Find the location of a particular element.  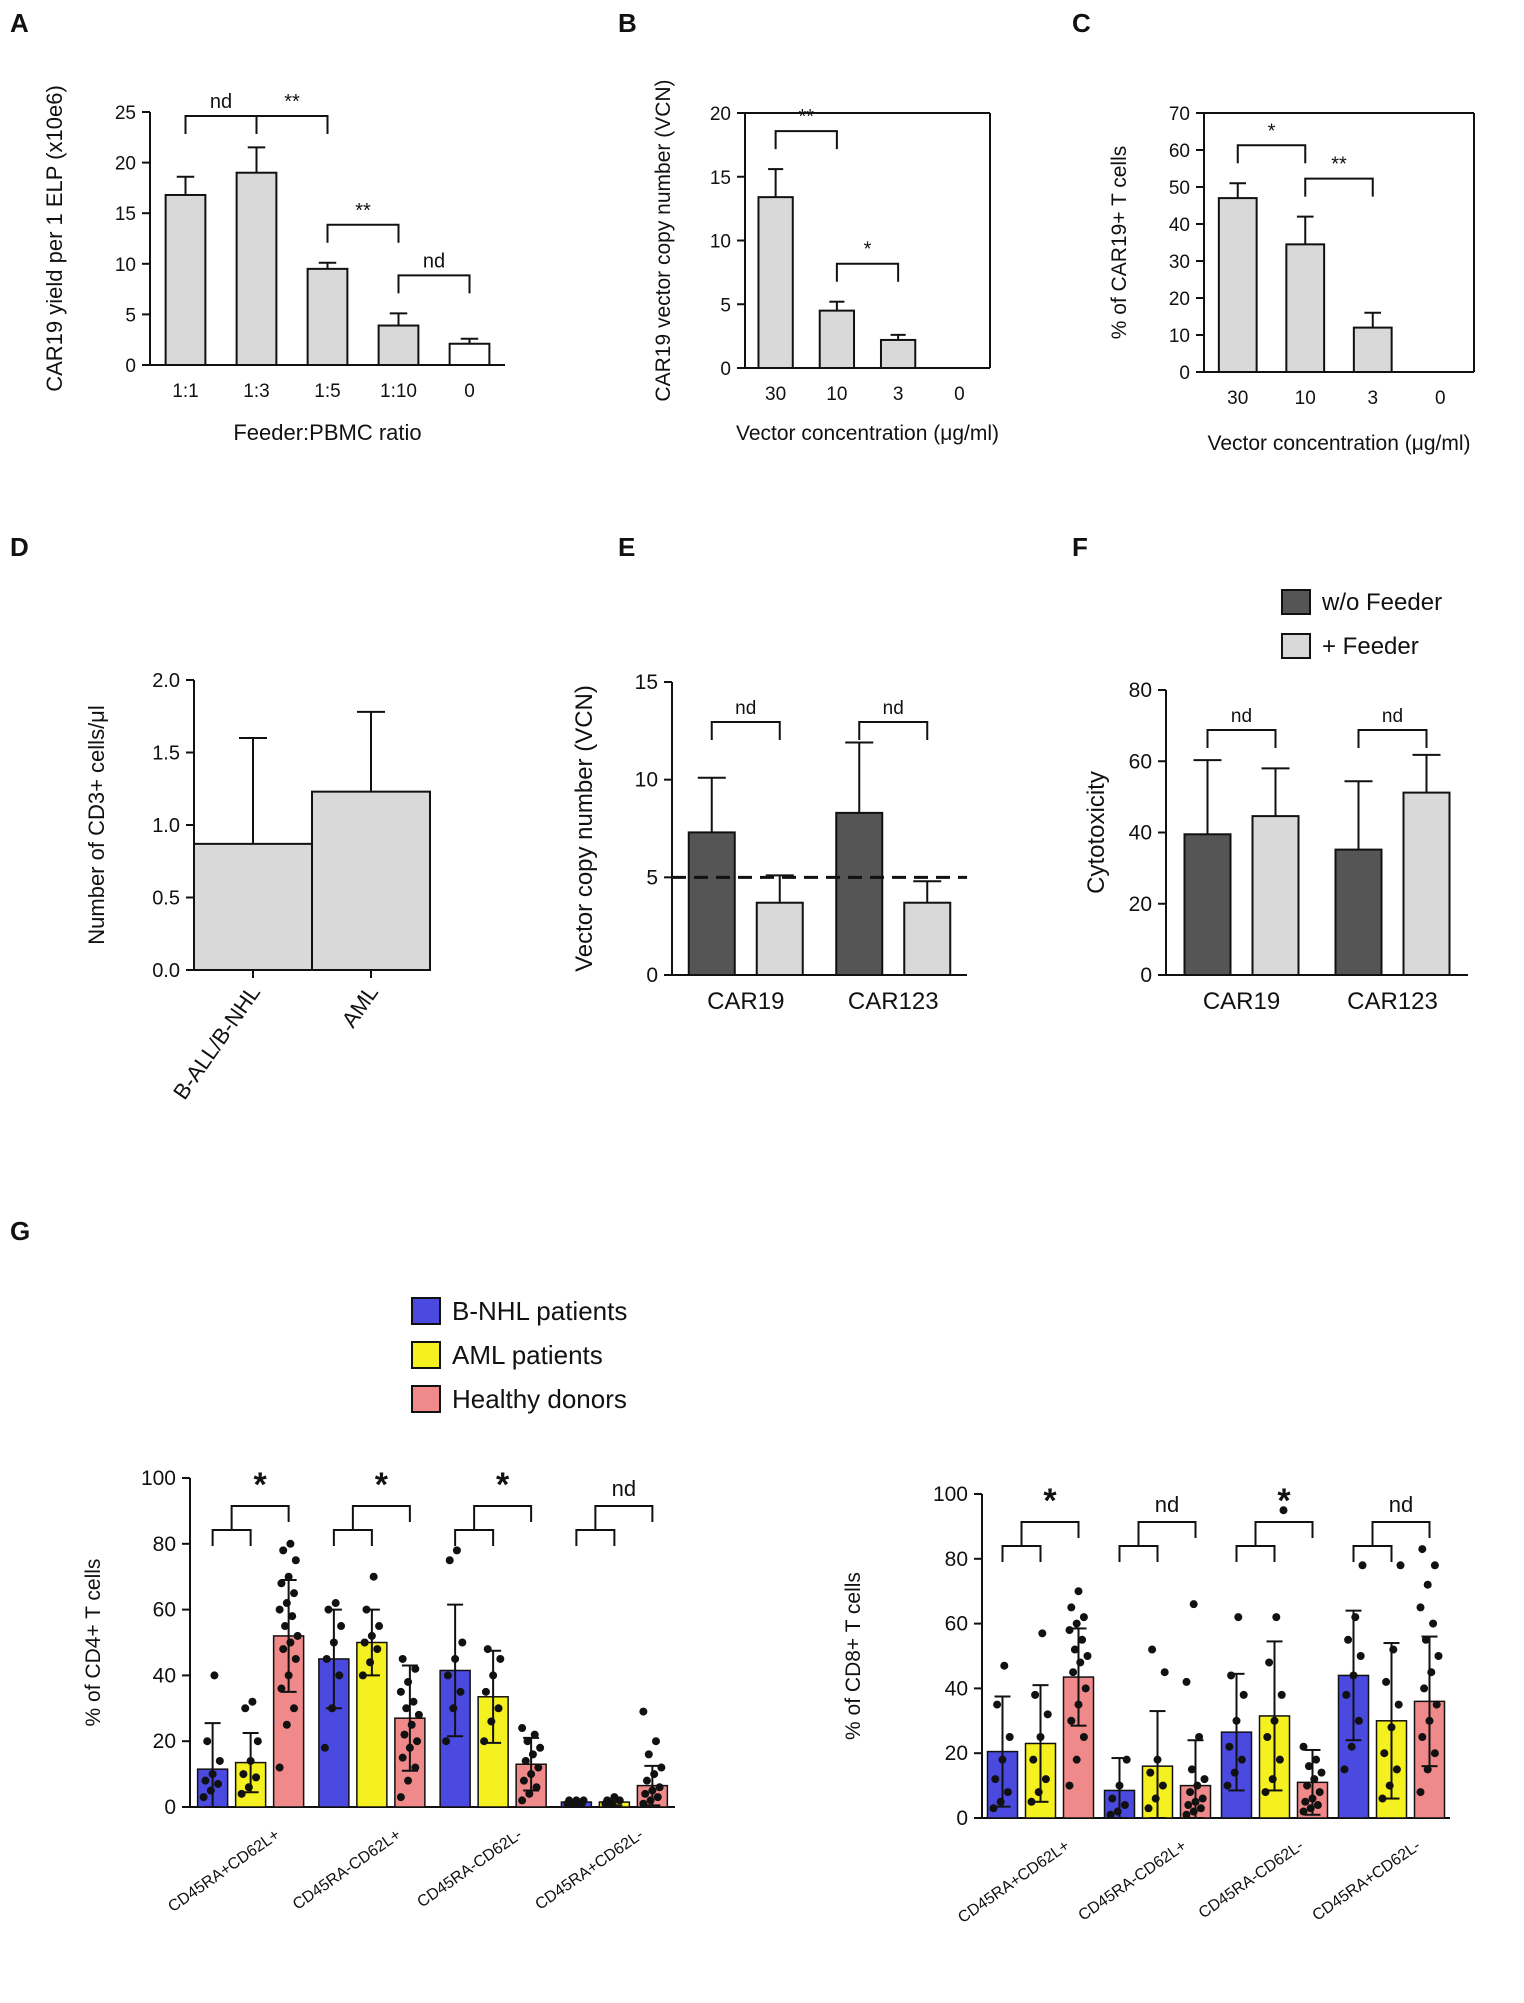

x-axis-label: Vector concentration (μg/ml) is located at coordinates (867, 433).